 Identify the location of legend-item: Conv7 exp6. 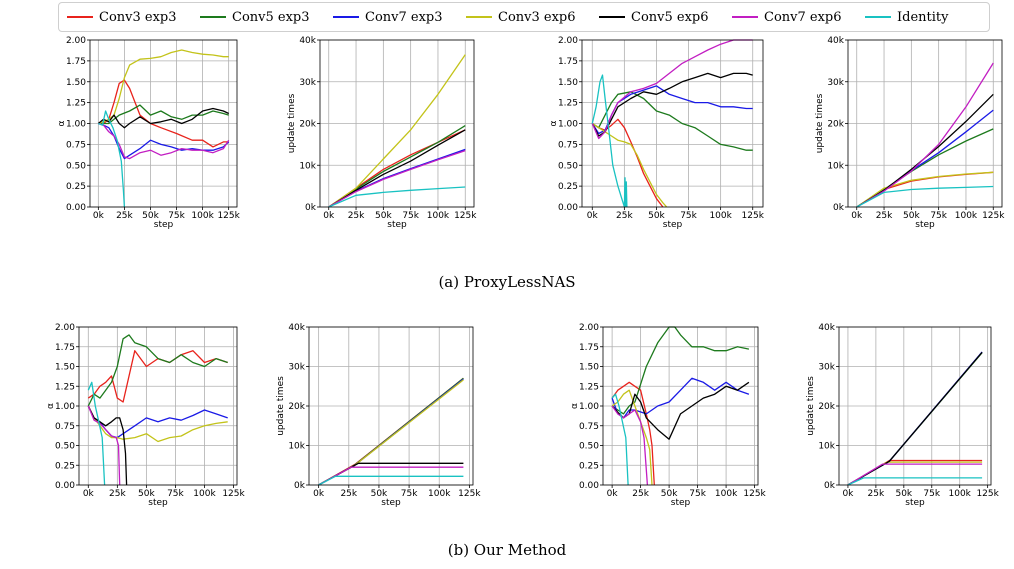
(787, 17).